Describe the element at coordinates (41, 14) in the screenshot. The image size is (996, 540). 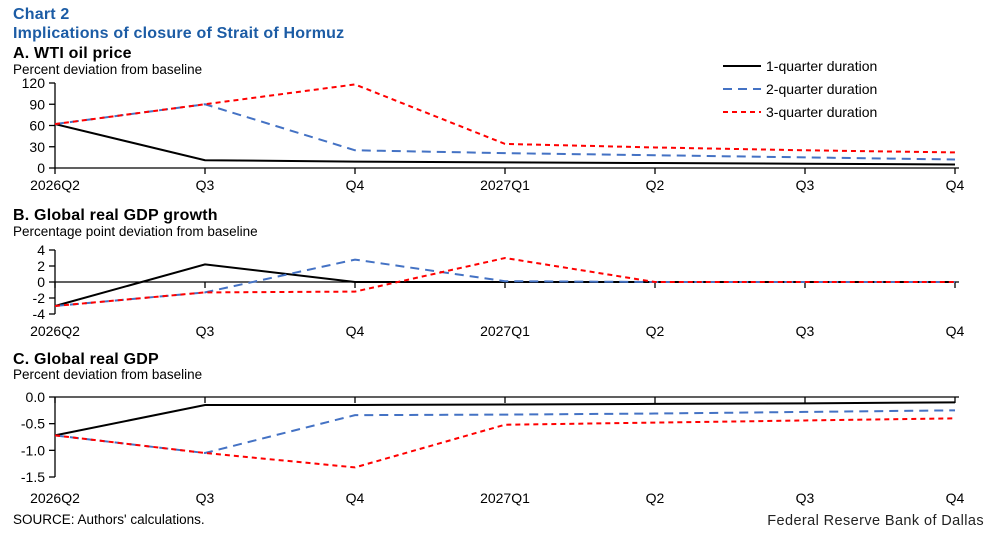
I see `chart-number: Chart 2` at that location.